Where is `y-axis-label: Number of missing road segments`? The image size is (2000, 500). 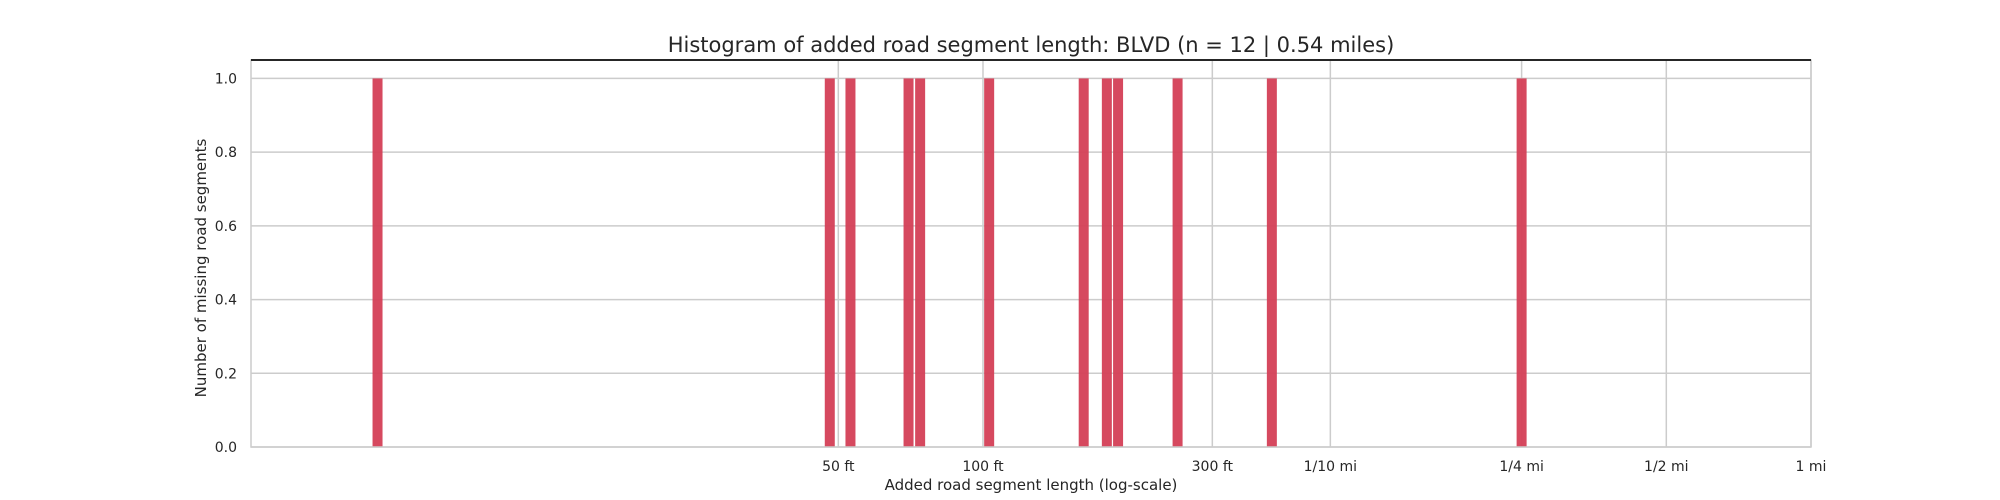
y-axis-label: Number of missing road segments is located at coordinates (201, 267).